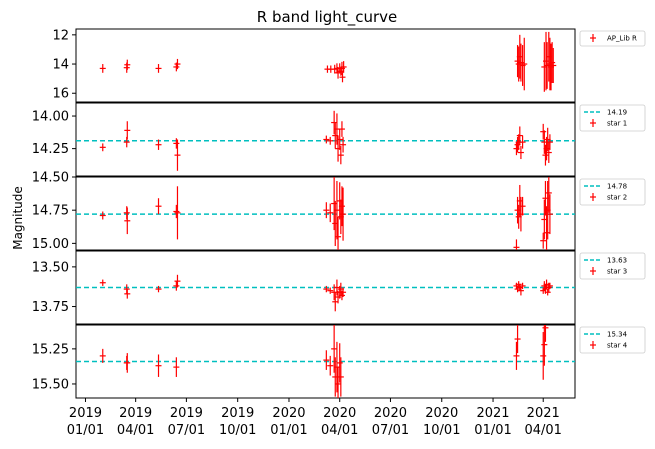  What do you see at coordinates (617, 335) in the screenshot?
I see `legend-label: 15.34` at bounding box center [617, 335].